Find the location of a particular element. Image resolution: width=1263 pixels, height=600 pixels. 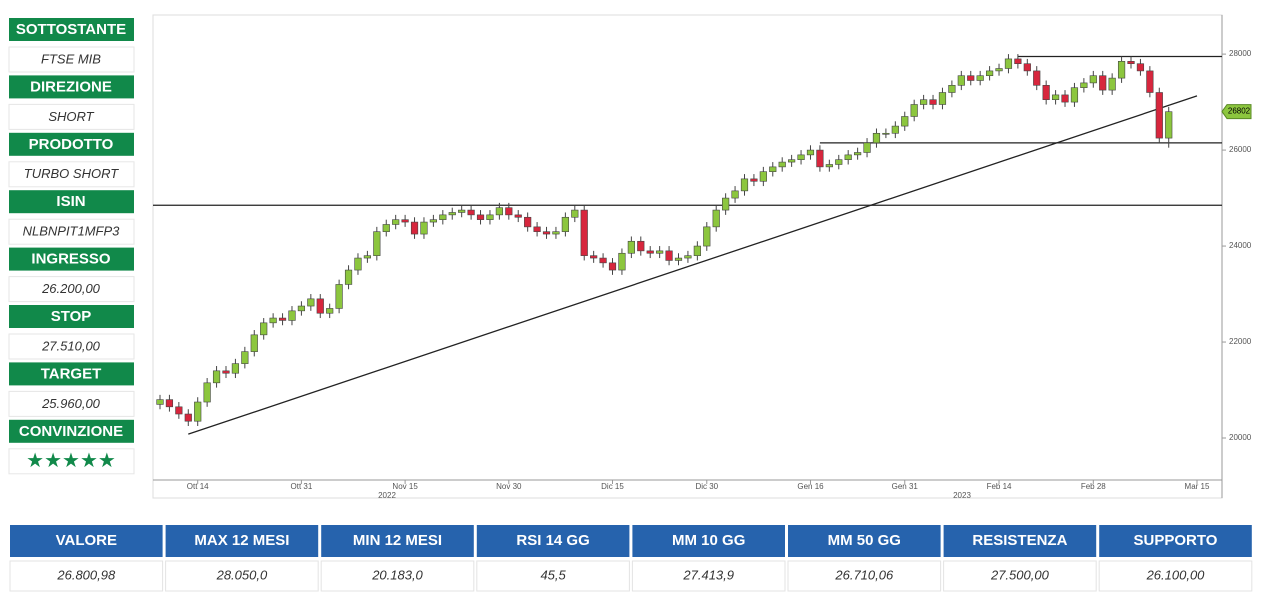

sidebar-value: ★★★★★ is located at coordinates (71, 461).